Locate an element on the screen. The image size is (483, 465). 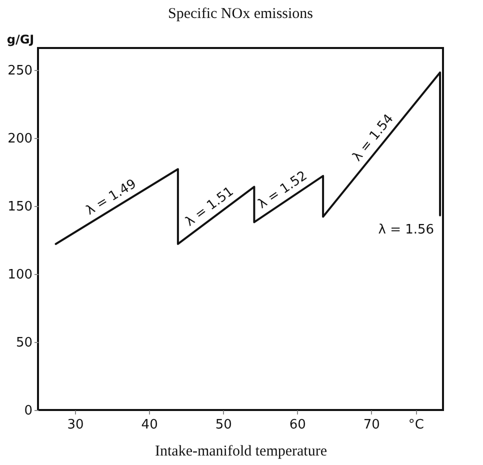
x-tick-label: 50 is located at coordinates (223, 425).